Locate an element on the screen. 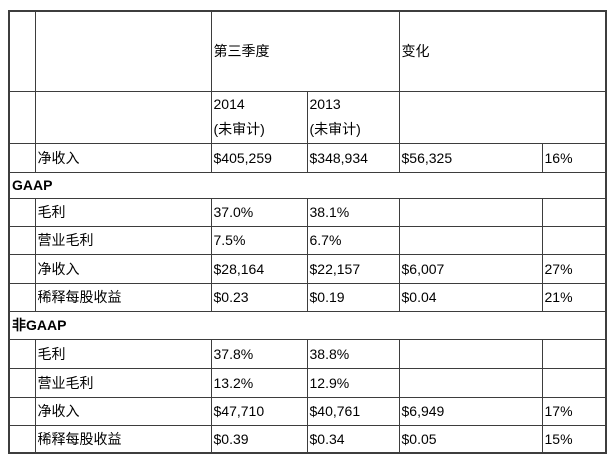 The image size is (611, 460). value-2013: 6.7% is located at coordinates (353, 240).